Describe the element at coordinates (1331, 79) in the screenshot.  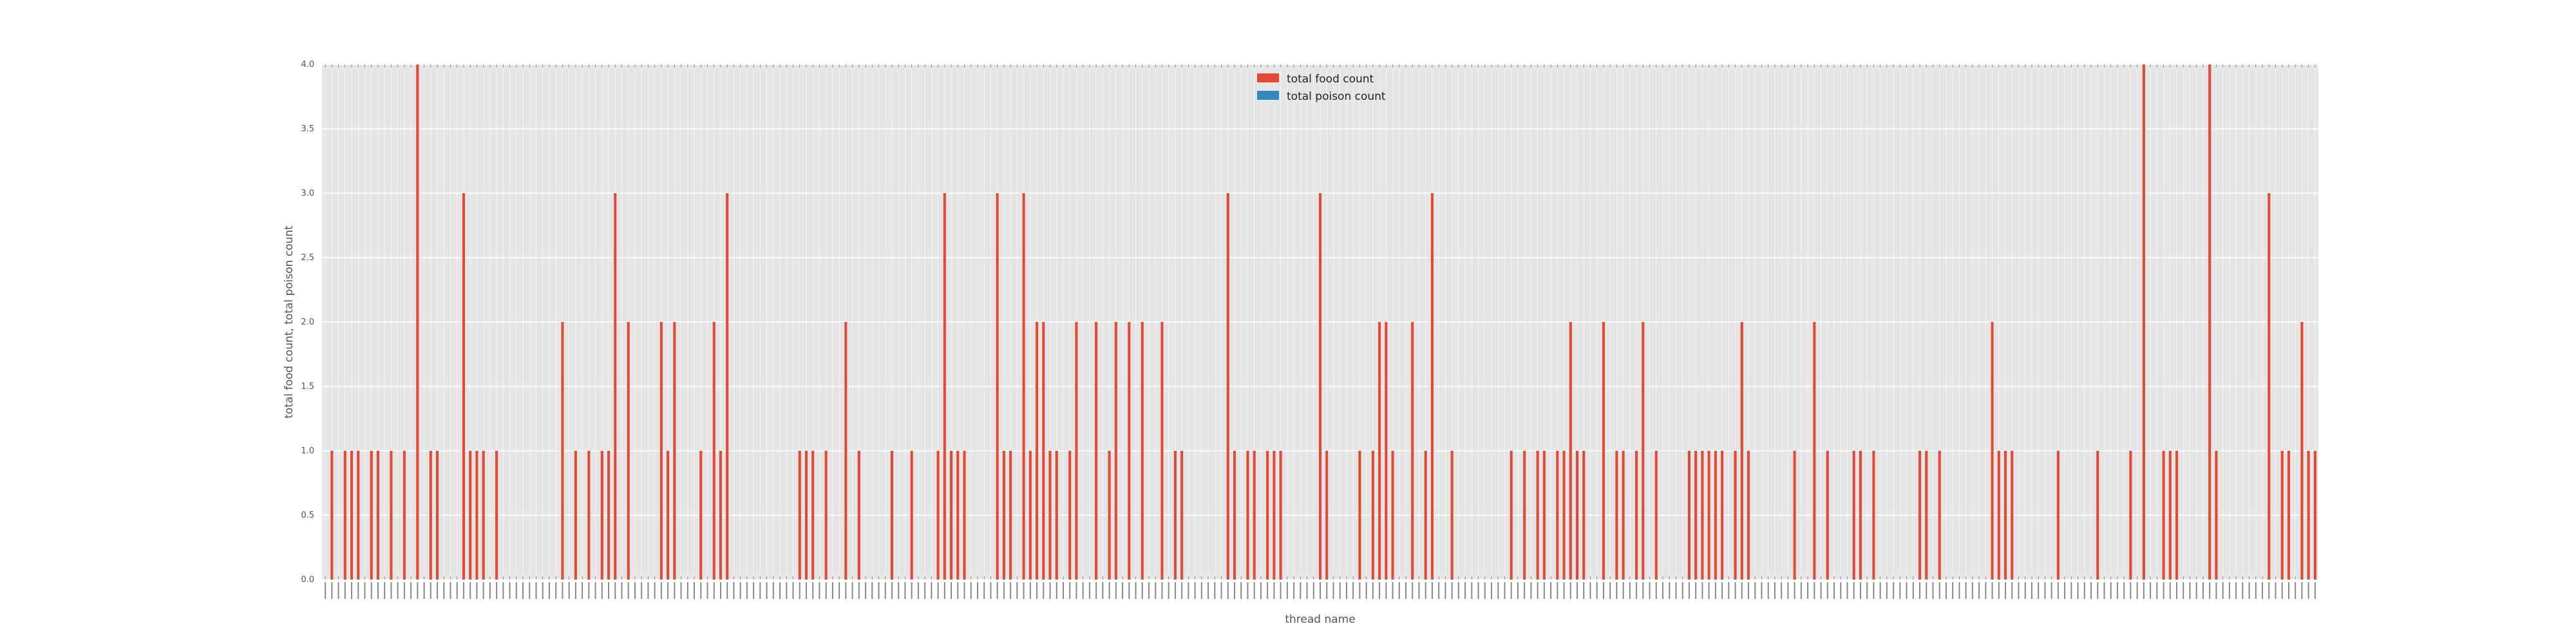
I see `legend-label-food: total food count` at that location.